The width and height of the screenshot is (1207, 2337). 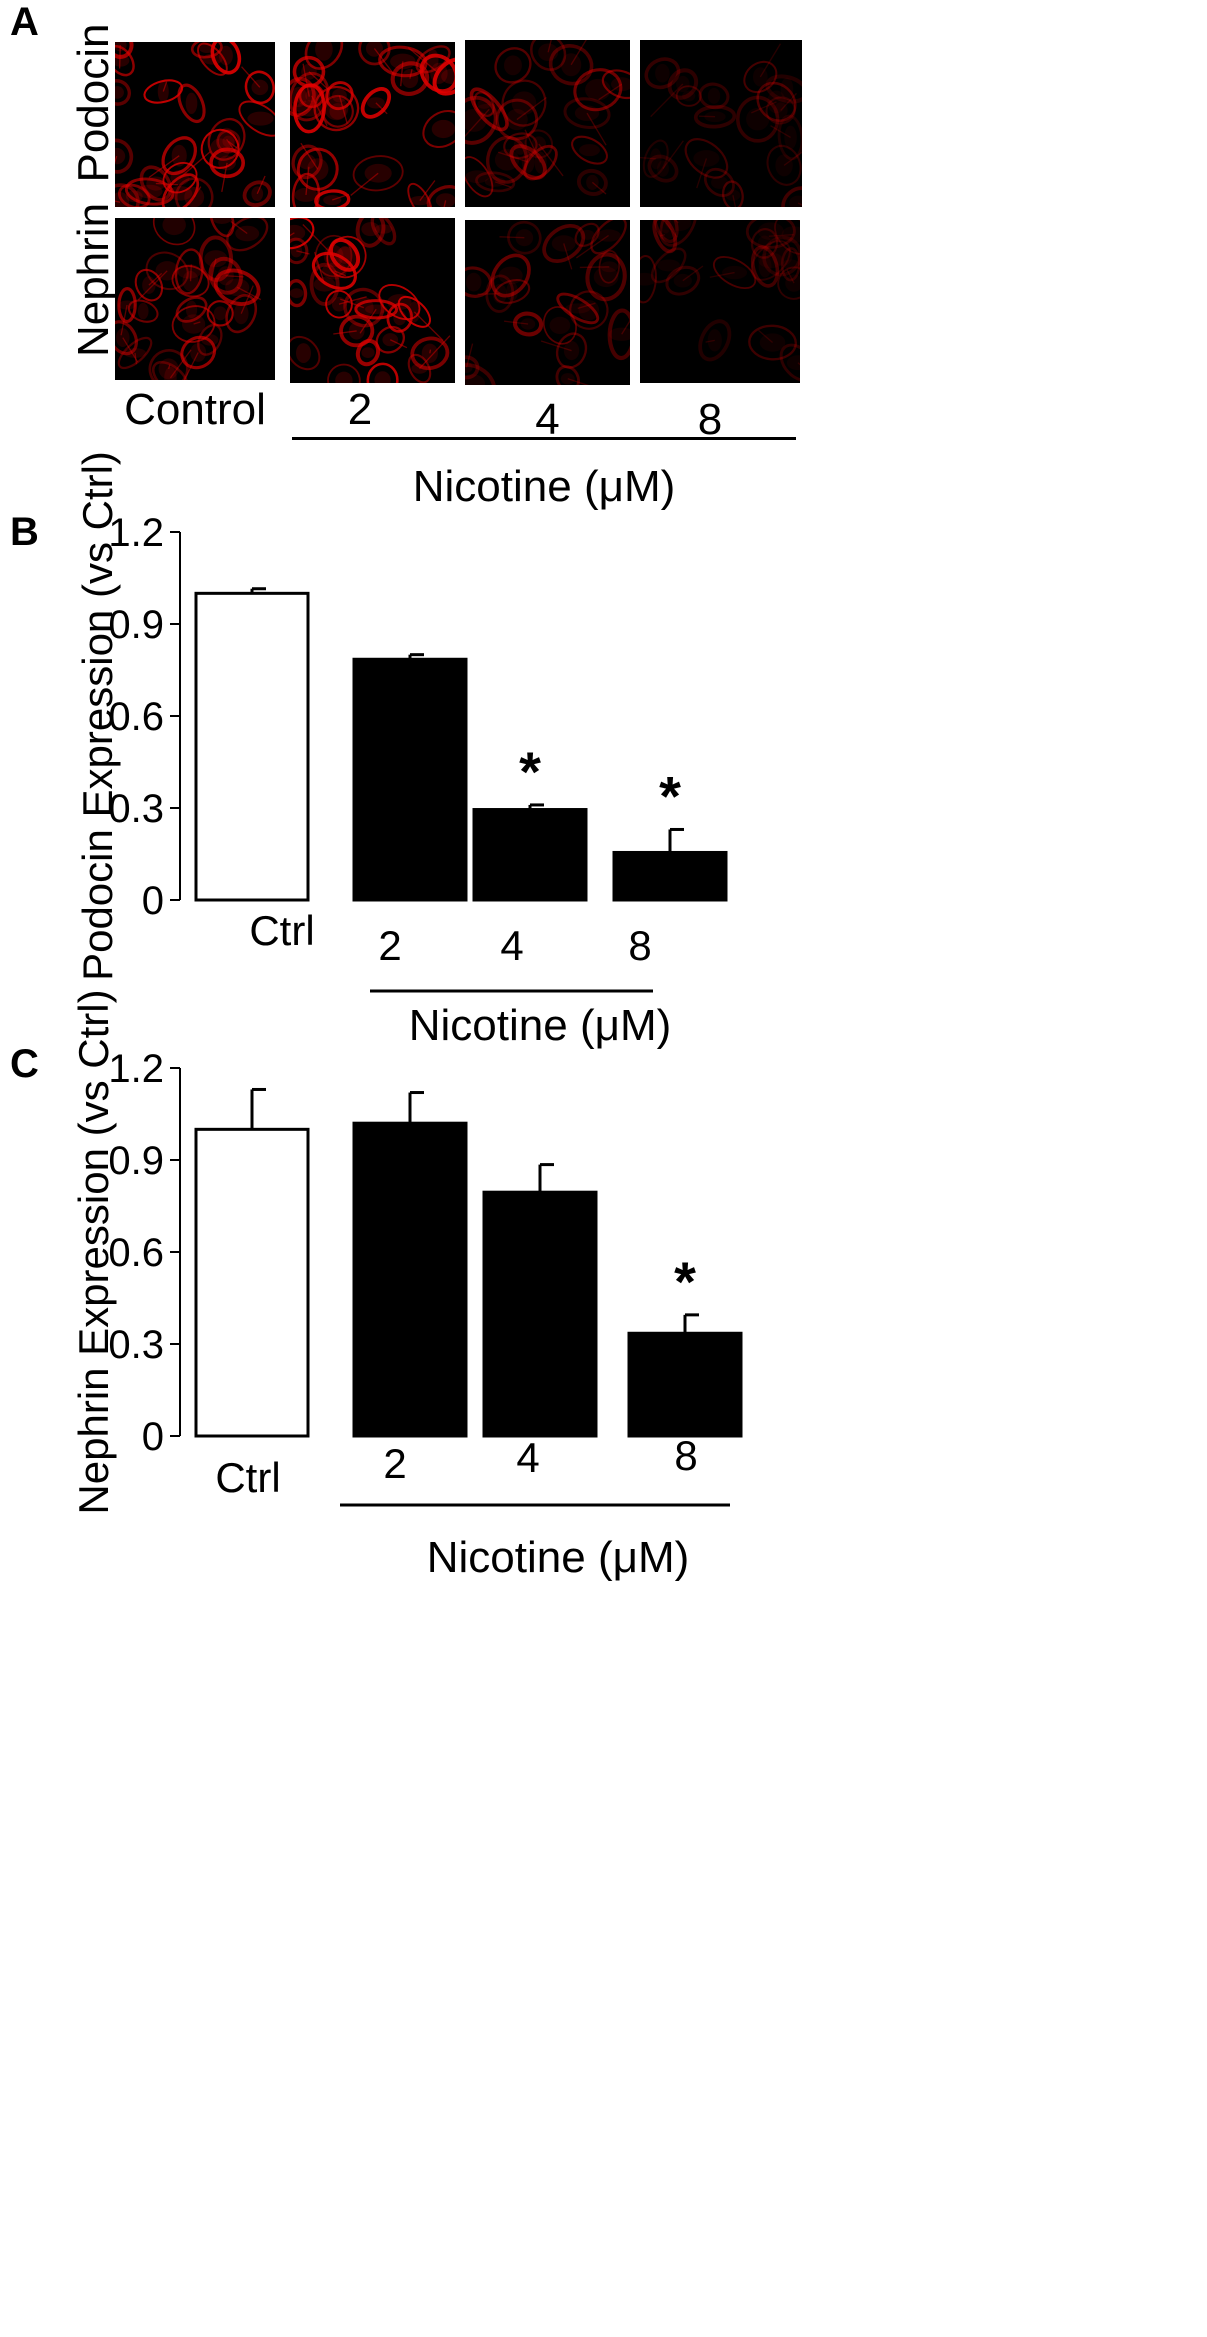 What do you see at coordinates (24, 1064) in the screenshot?
I see `panel-c-label: C` at bounding box center [24, 1064].